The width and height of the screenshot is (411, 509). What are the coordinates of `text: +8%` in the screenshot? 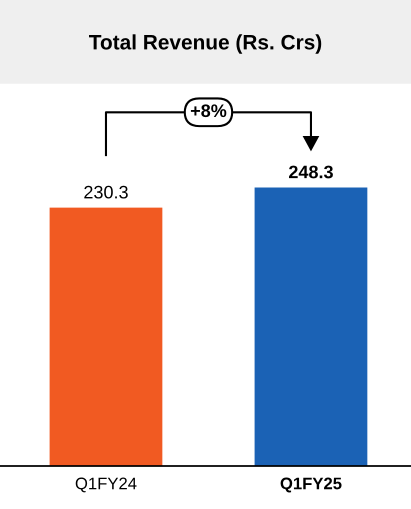 It's located at (208, 111).